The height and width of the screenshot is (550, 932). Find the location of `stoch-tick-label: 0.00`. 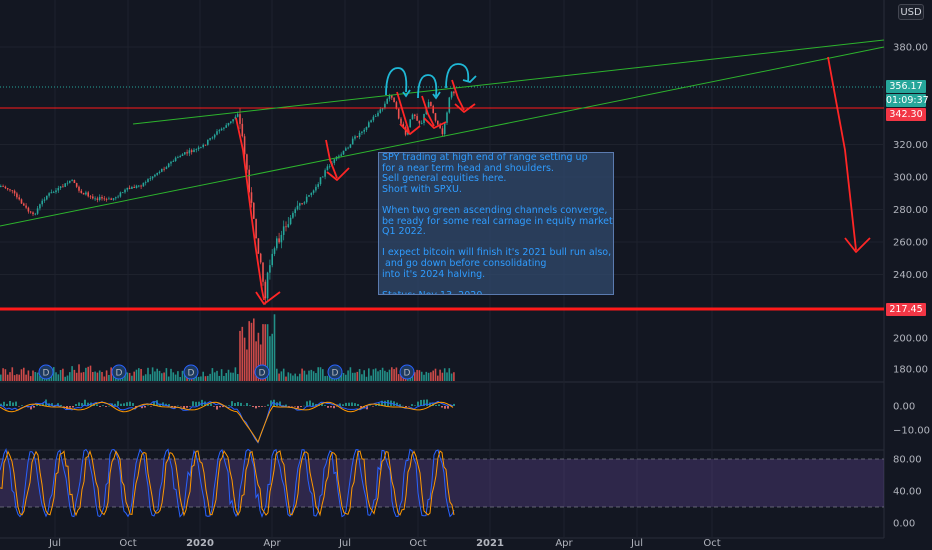

stoch-tick-label: 0.00 is located at coordinates (904, 524).